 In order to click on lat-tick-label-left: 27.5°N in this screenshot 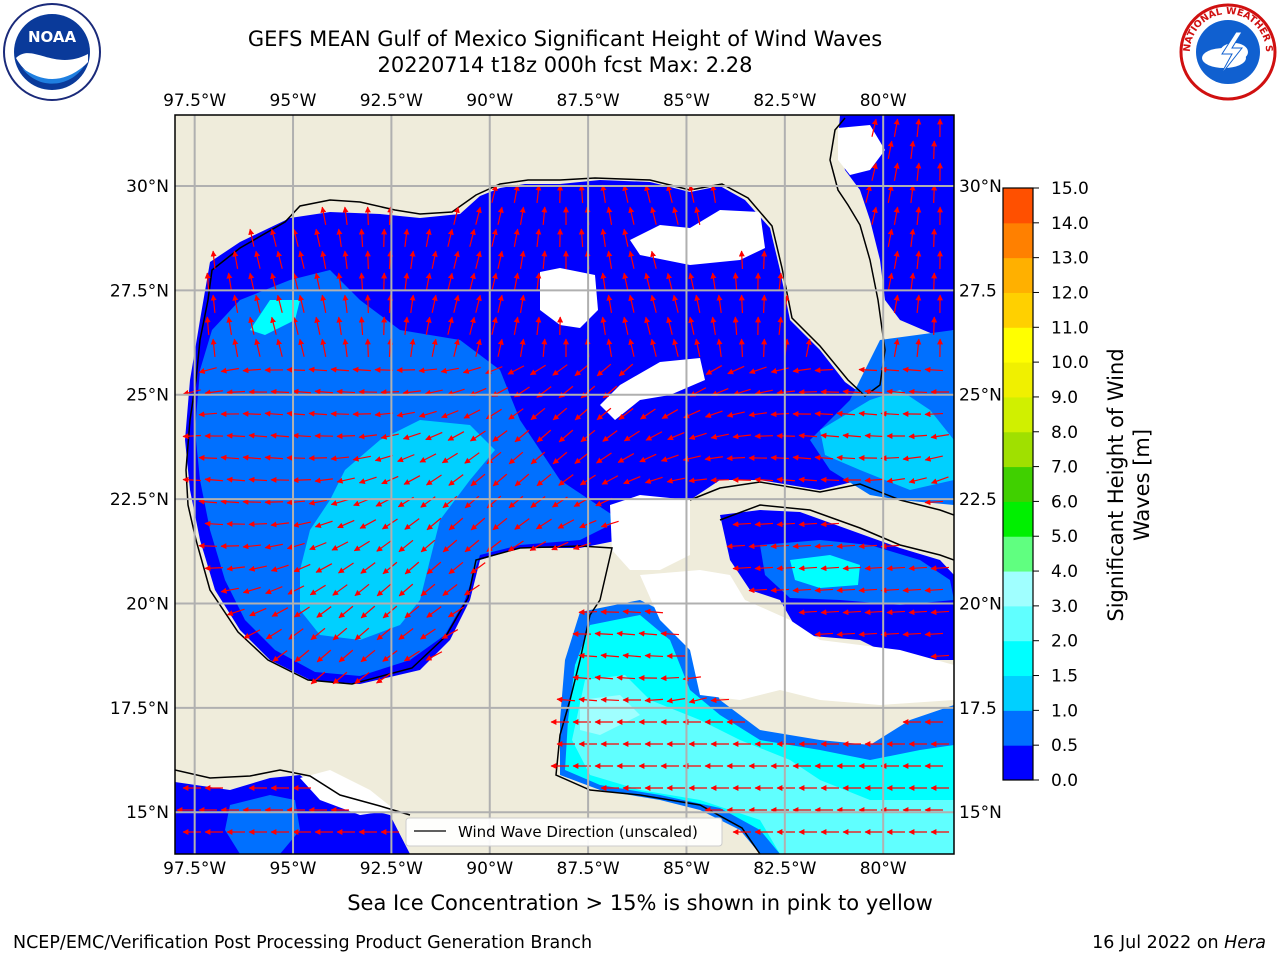, I will do `click(139, 291)`.